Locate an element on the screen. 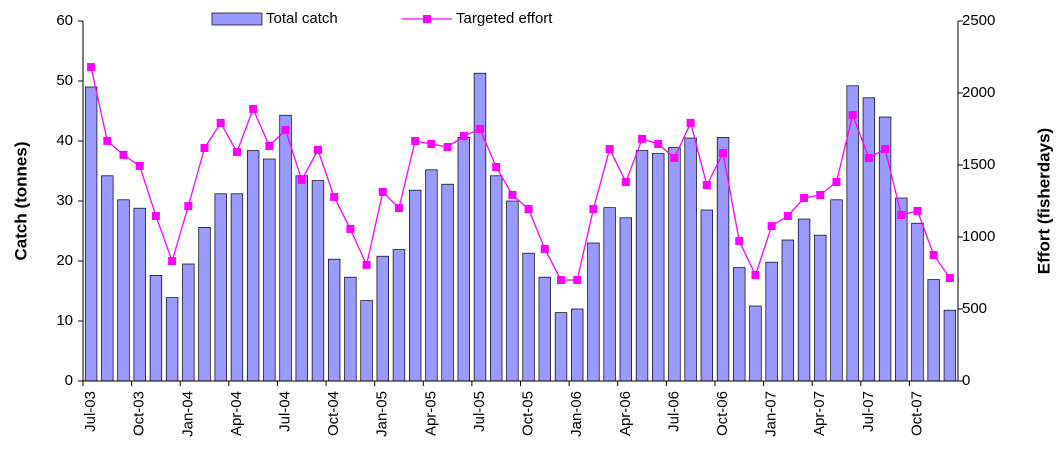 The width and height of the screenshot is (1059, 461). y2-tick-label: 1500 is located at coordinates (978, 164).